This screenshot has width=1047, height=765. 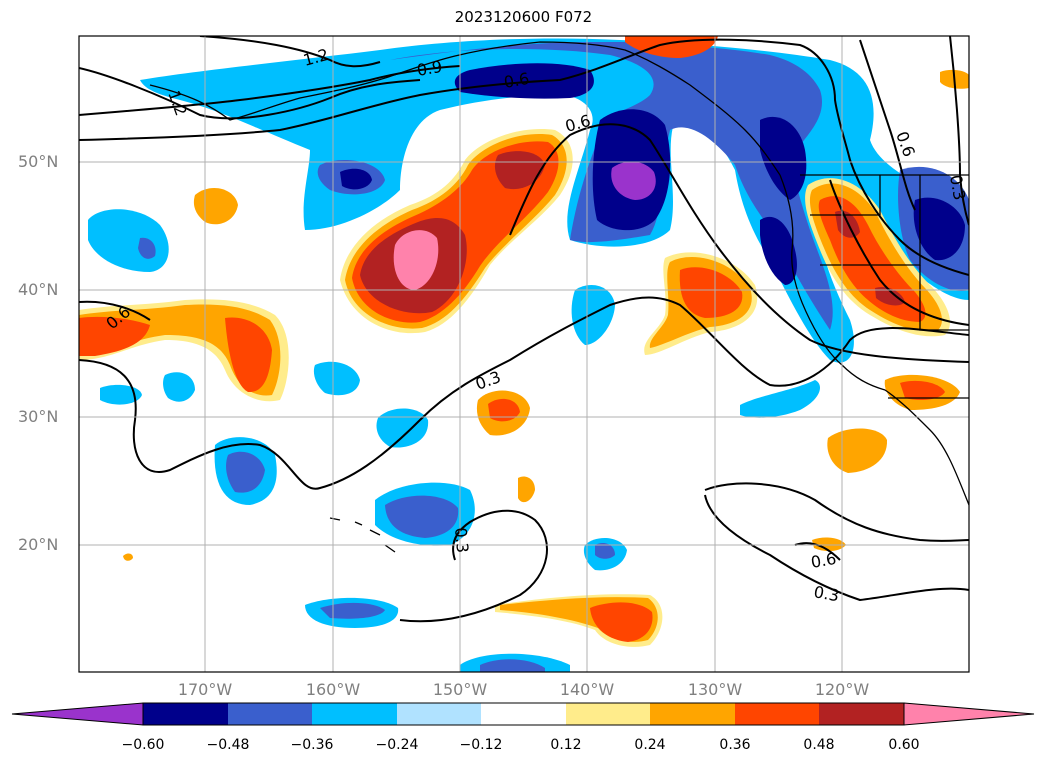 What do you see at coordinates (115, 310) in the screenshot?
I see `contour-line-0-6-west` at bounding box center [115, 310].